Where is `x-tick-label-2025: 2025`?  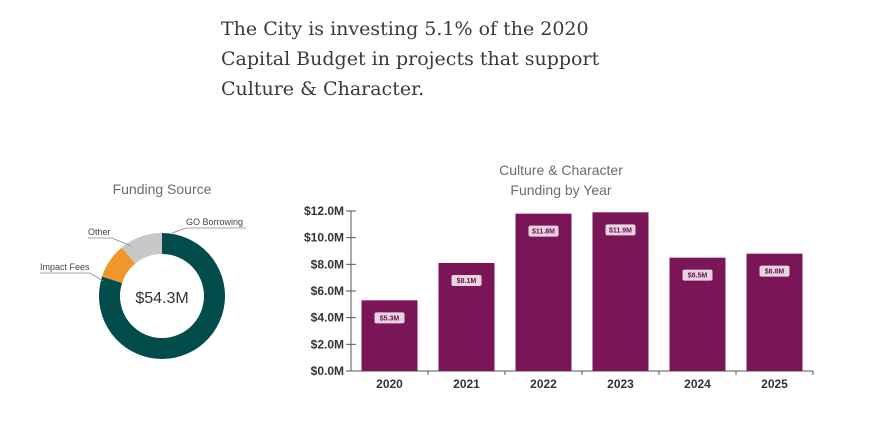
x-tick-label-2025: 2025 is located at coordinates (774, 384).